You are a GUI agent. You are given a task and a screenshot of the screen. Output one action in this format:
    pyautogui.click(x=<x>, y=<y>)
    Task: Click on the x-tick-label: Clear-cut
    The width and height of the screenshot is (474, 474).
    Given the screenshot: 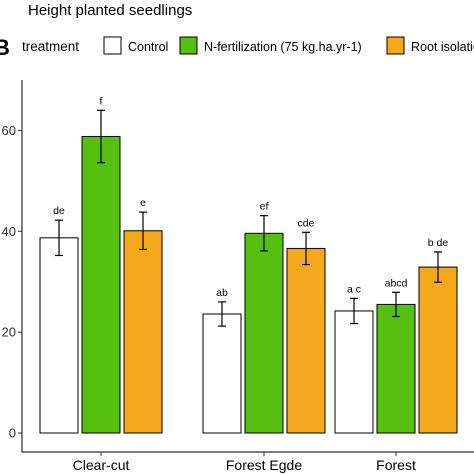 What is the action you would take?
    pyautogui.click(x=101, y=465)
    